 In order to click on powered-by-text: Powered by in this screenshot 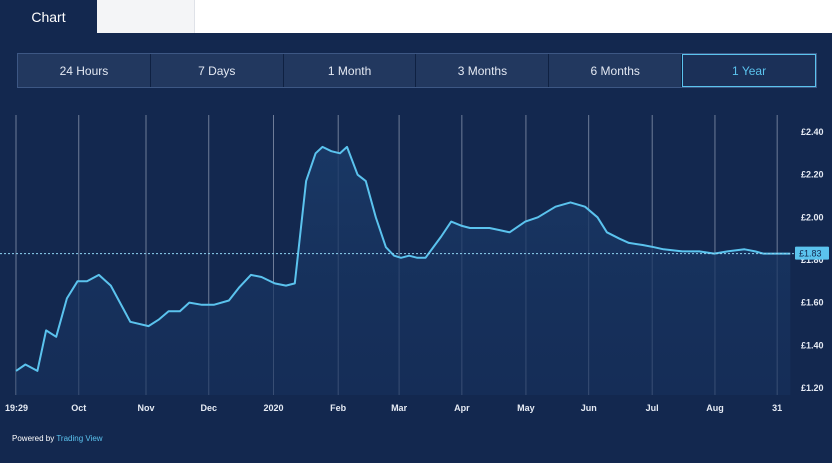, I will do `click(33, 438)`.